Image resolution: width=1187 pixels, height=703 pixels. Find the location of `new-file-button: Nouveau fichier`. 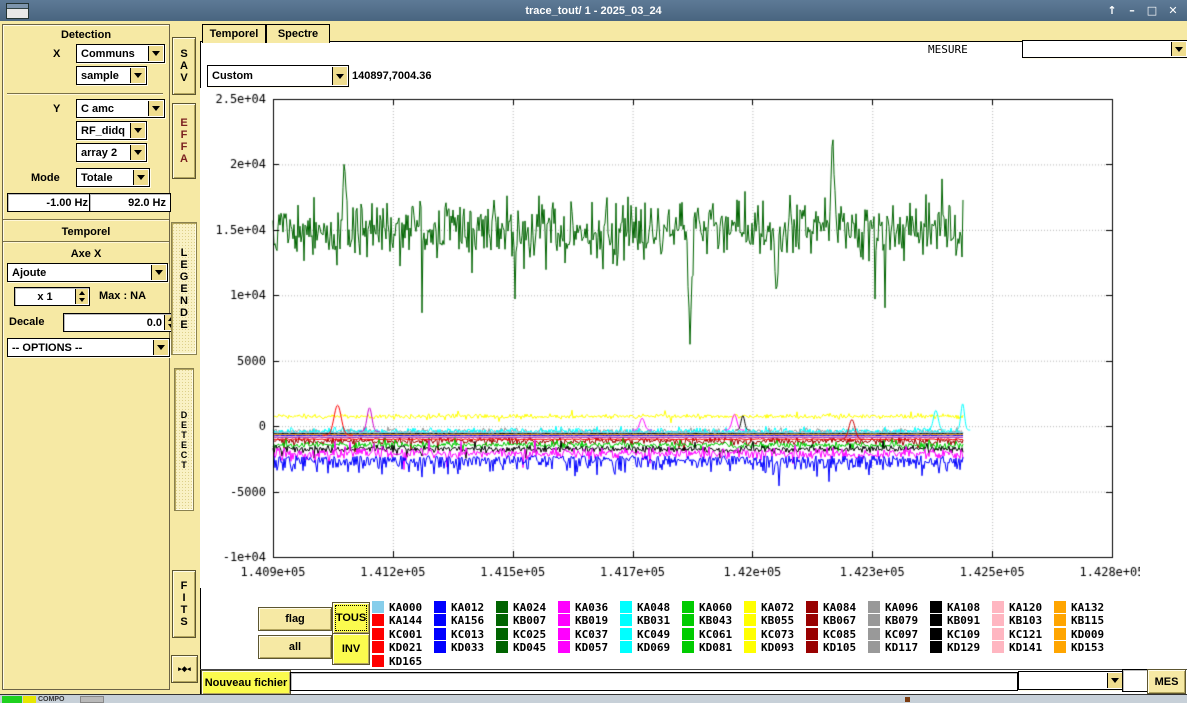

new-file-button: Nouveau fichier is located at coordinates (246, 682).